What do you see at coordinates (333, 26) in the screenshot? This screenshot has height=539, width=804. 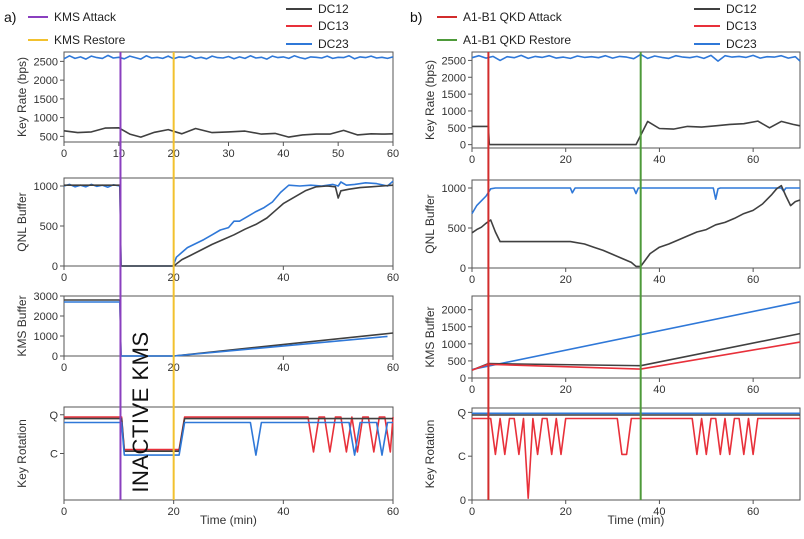 I see `legend-label-dc13: DC13` at bounding box center [333, 26].